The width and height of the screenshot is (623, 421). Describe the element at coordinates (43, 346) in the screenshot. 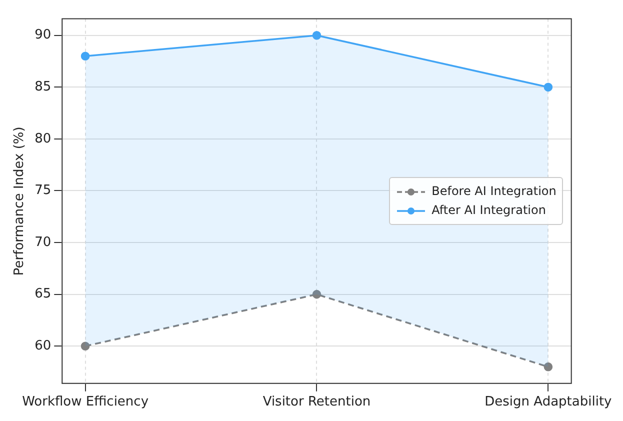

I see `y-tick-label: 60` at that location.